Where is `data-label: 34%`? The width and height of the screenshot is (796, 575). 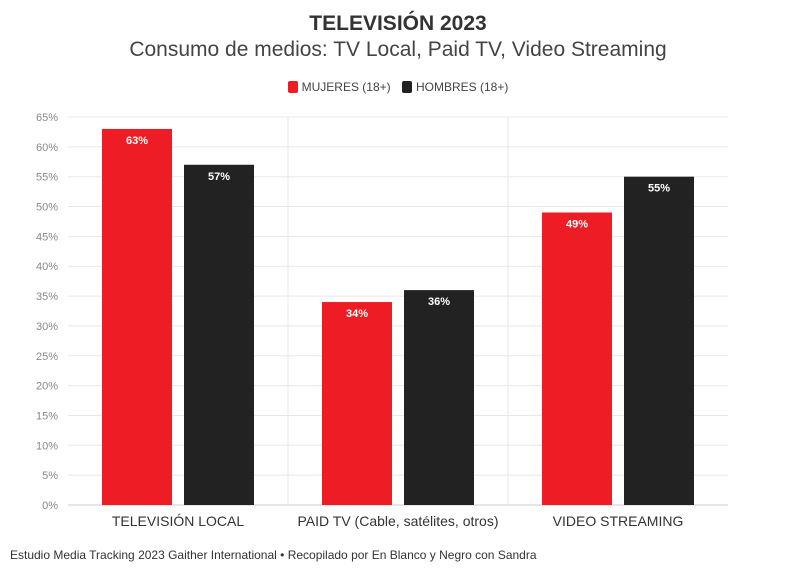 data-label: 34% is located at coordinates (357, 314).